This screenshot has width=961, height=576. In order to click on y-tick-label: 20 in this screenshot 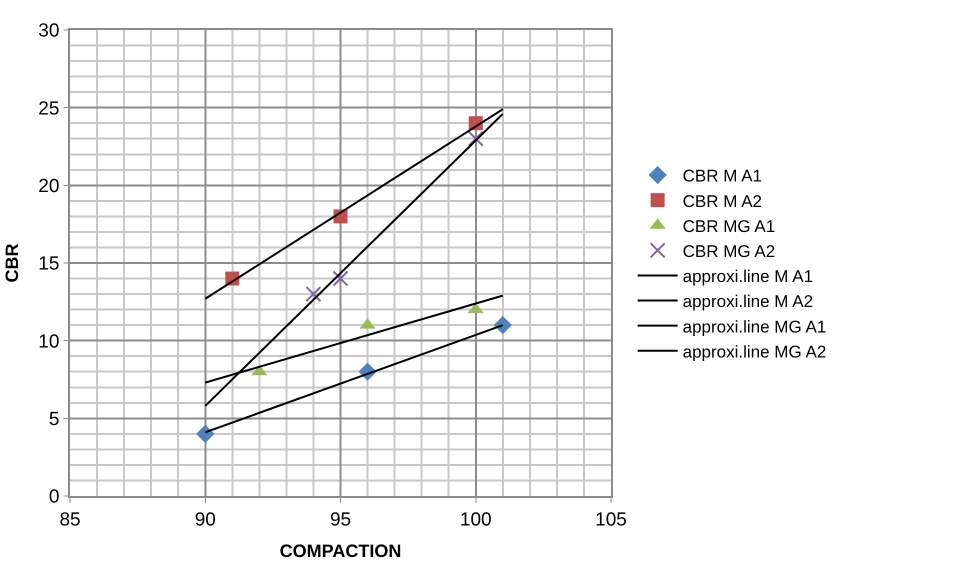, I will do `click(49, 186)`.